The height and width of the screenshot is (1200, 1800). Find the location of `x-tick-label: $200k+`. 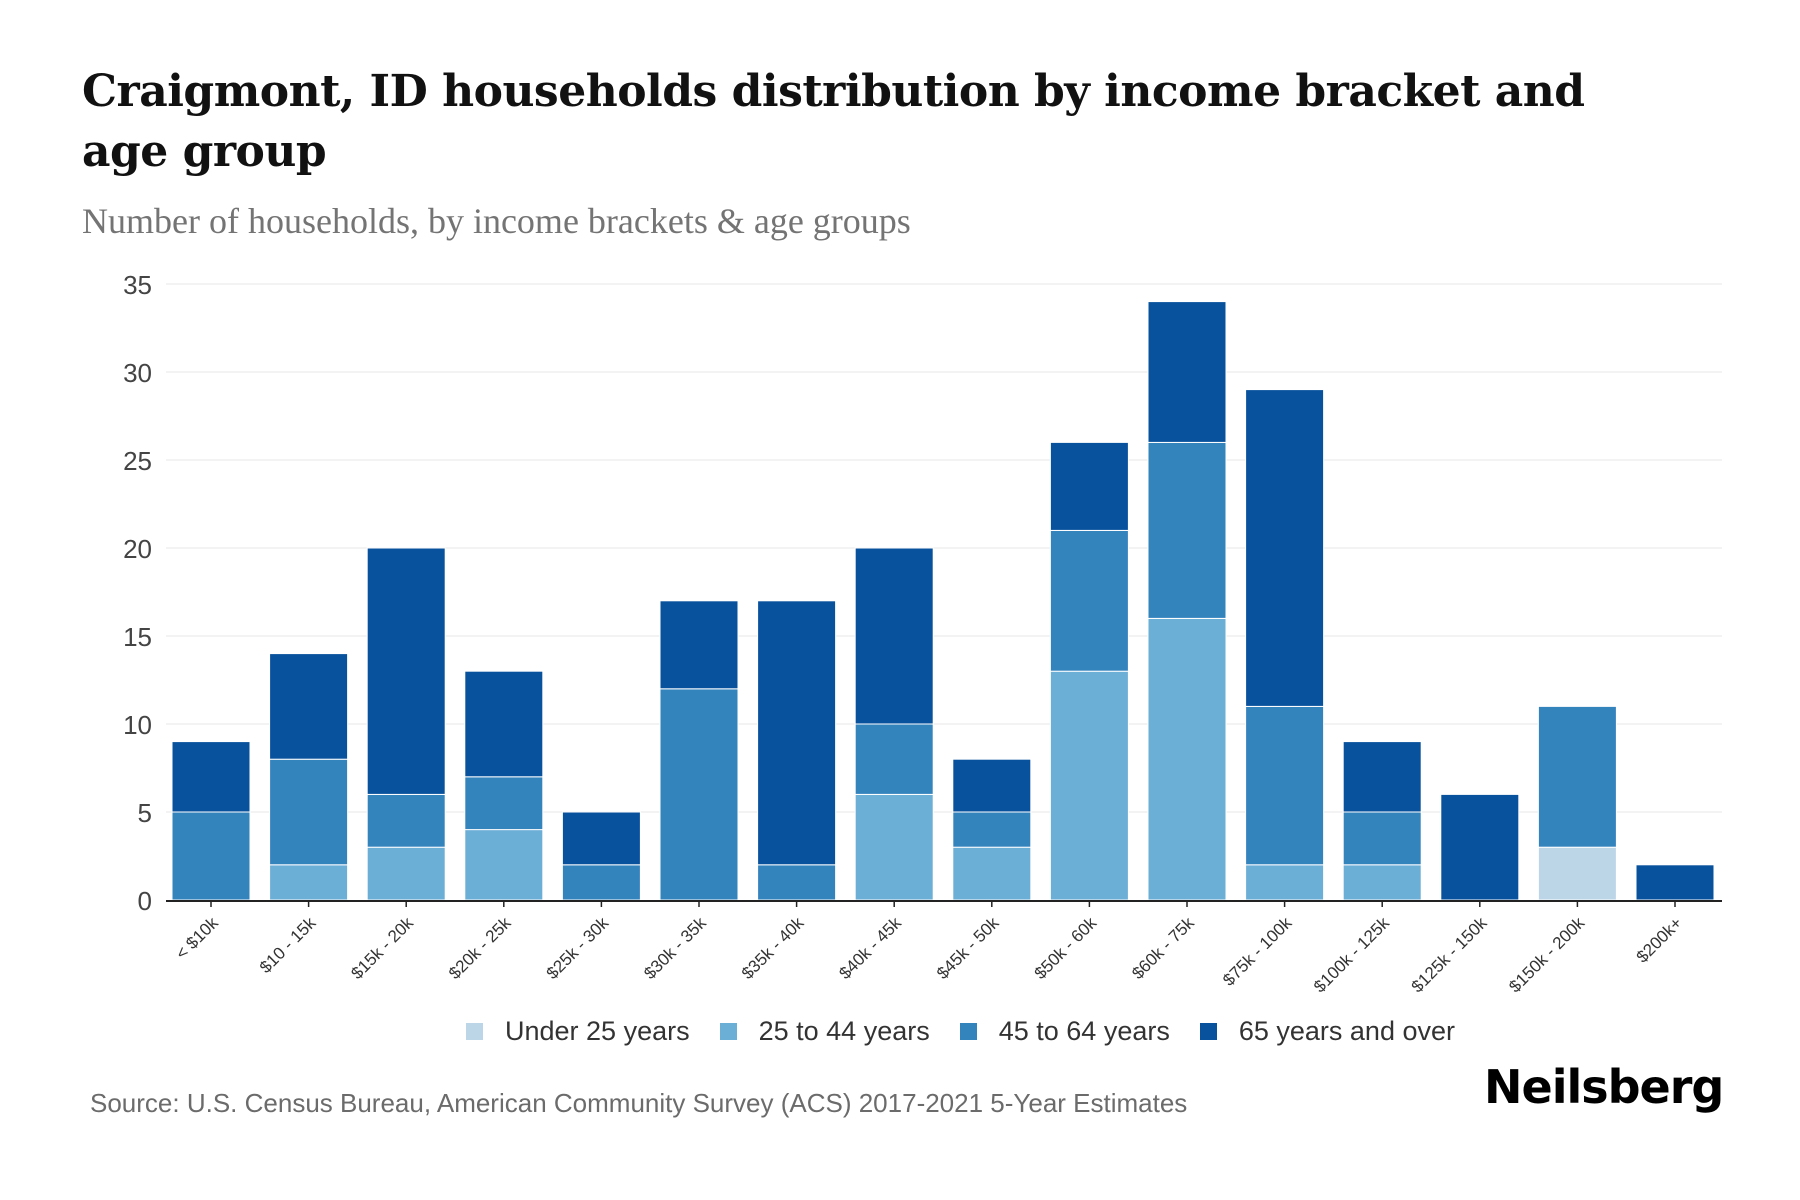

x-tick-label: $200k+ is located at coordinates (1659, 939).